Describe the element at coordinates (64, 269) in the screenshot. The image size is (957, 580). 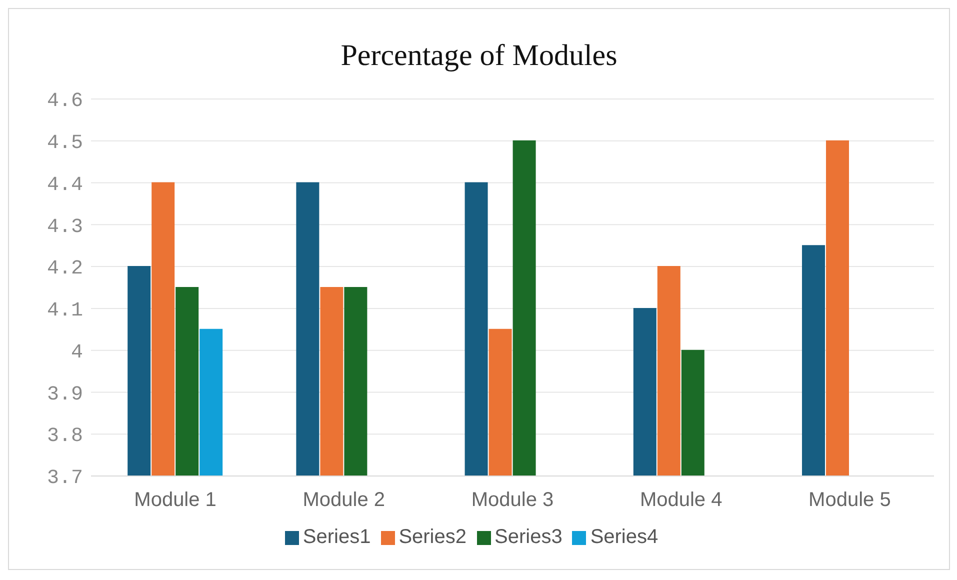
I see `y-tick-label: 4.2` at that location.